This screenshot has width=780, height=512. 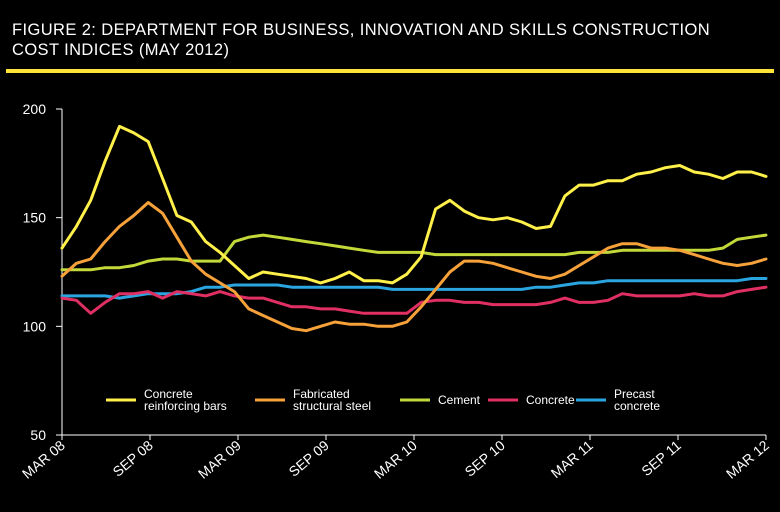 What do you see at coordinates (332, 406) in the screenshot?
I see `legend-label: structural steel` at bounding box center [332, 406].